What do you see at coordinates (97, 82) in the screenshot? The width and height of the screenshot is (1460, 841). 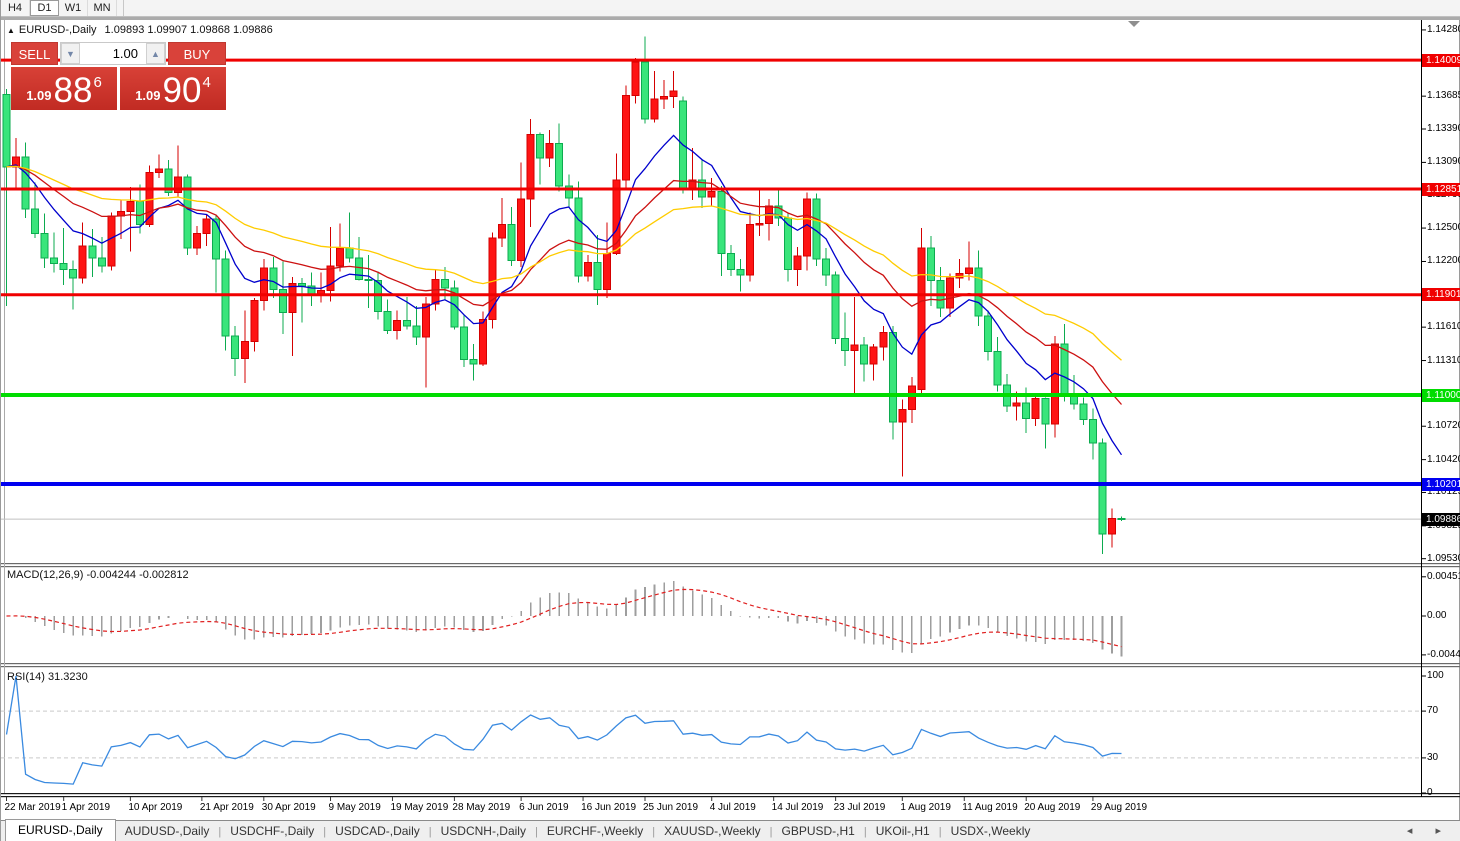 I see `sell-price-pip: 6` at bounding box center [97, 82].